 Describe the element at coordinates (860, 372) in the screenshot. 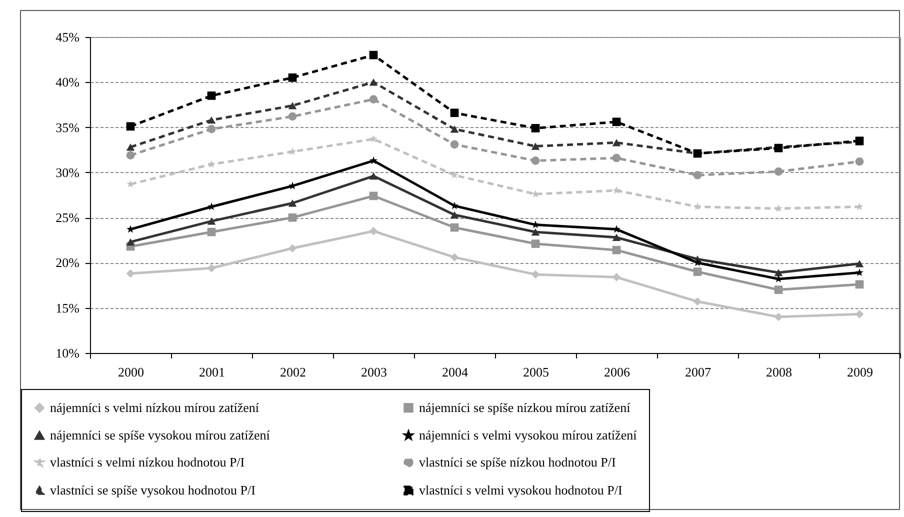

I see `x-tick-label: 2009` at that location.